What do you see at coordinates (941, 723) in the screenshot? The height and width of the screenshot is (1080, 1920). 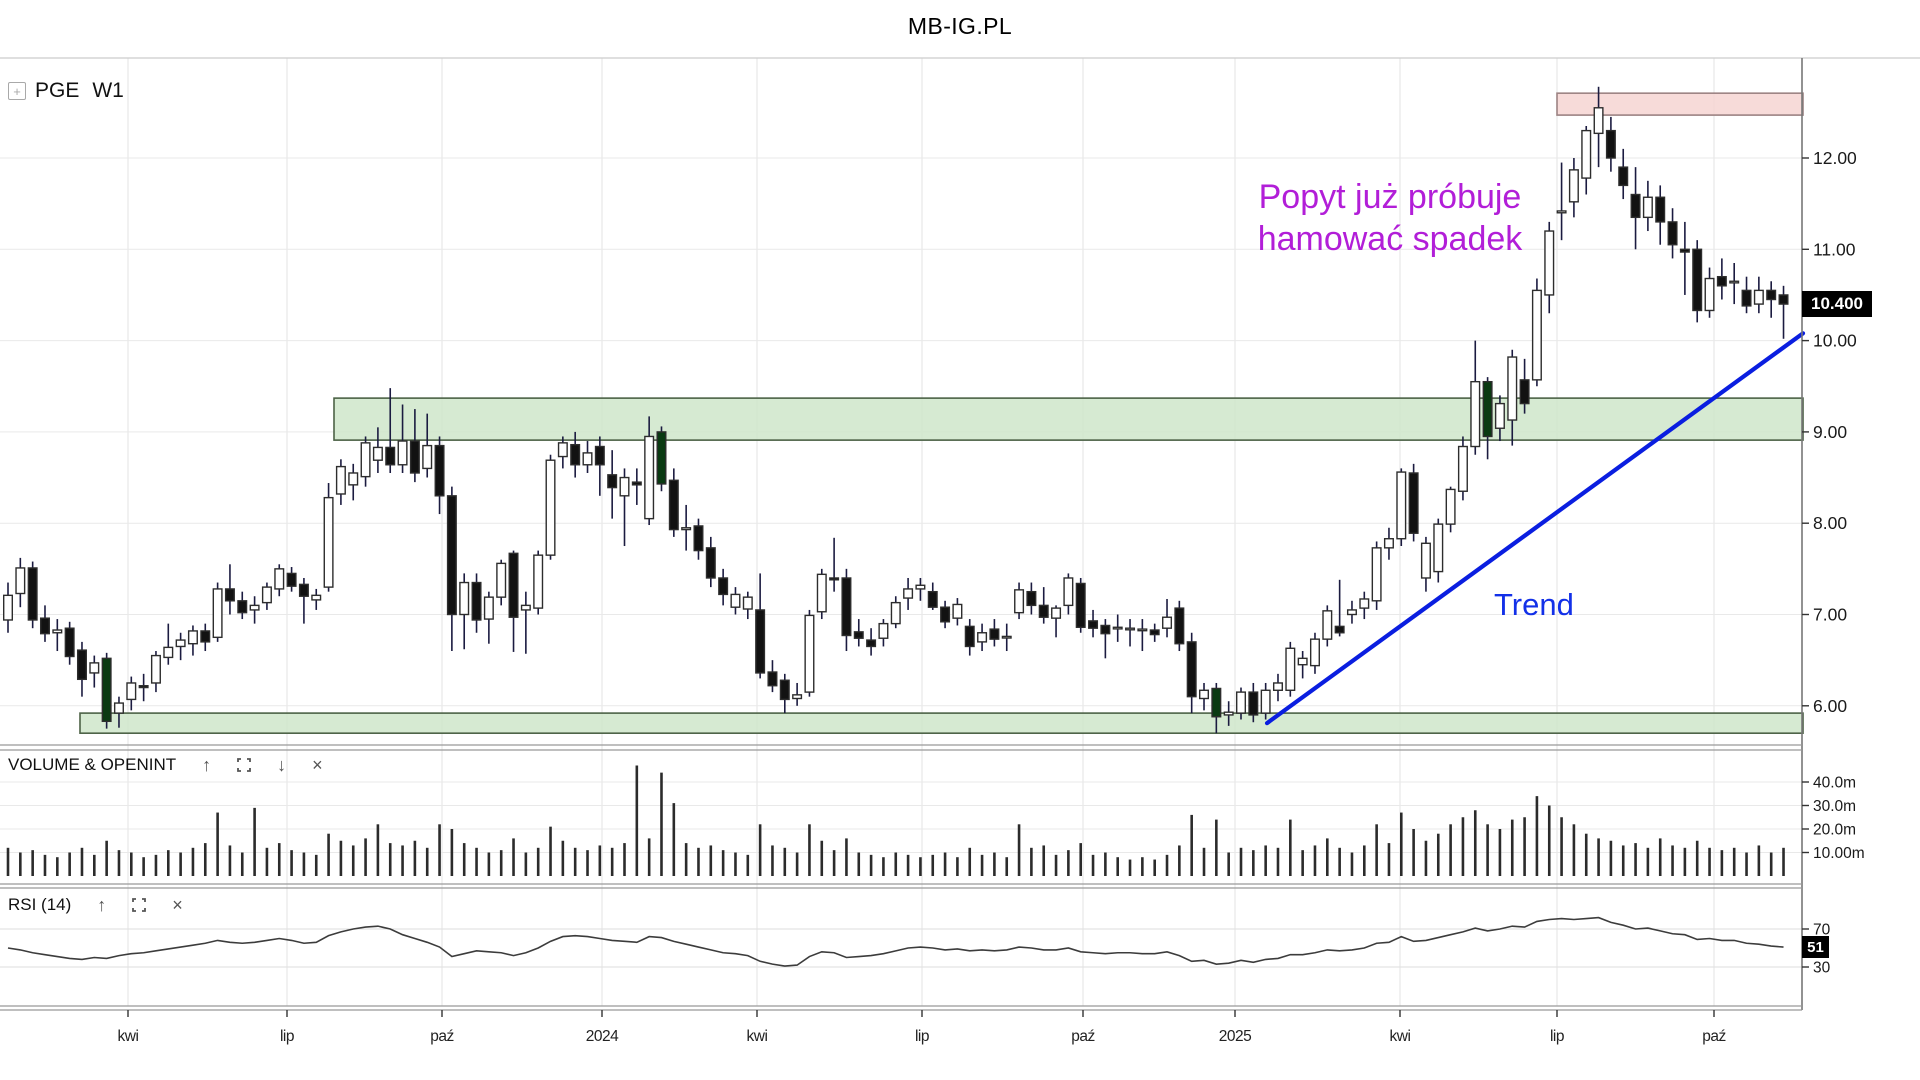 I see `support-zone` at bounding box center [941, 723].